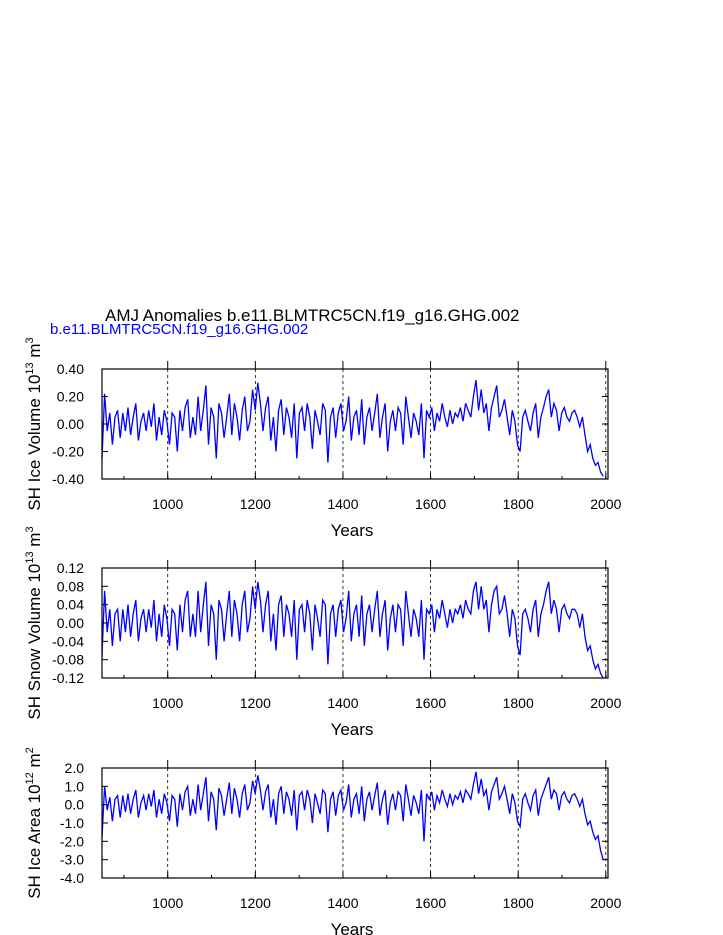 This screenshot has width=723, height=935. Describe the element at coordinates (72, 823) in the screenshot. I see `y-tick-label: -1.0` at that location.